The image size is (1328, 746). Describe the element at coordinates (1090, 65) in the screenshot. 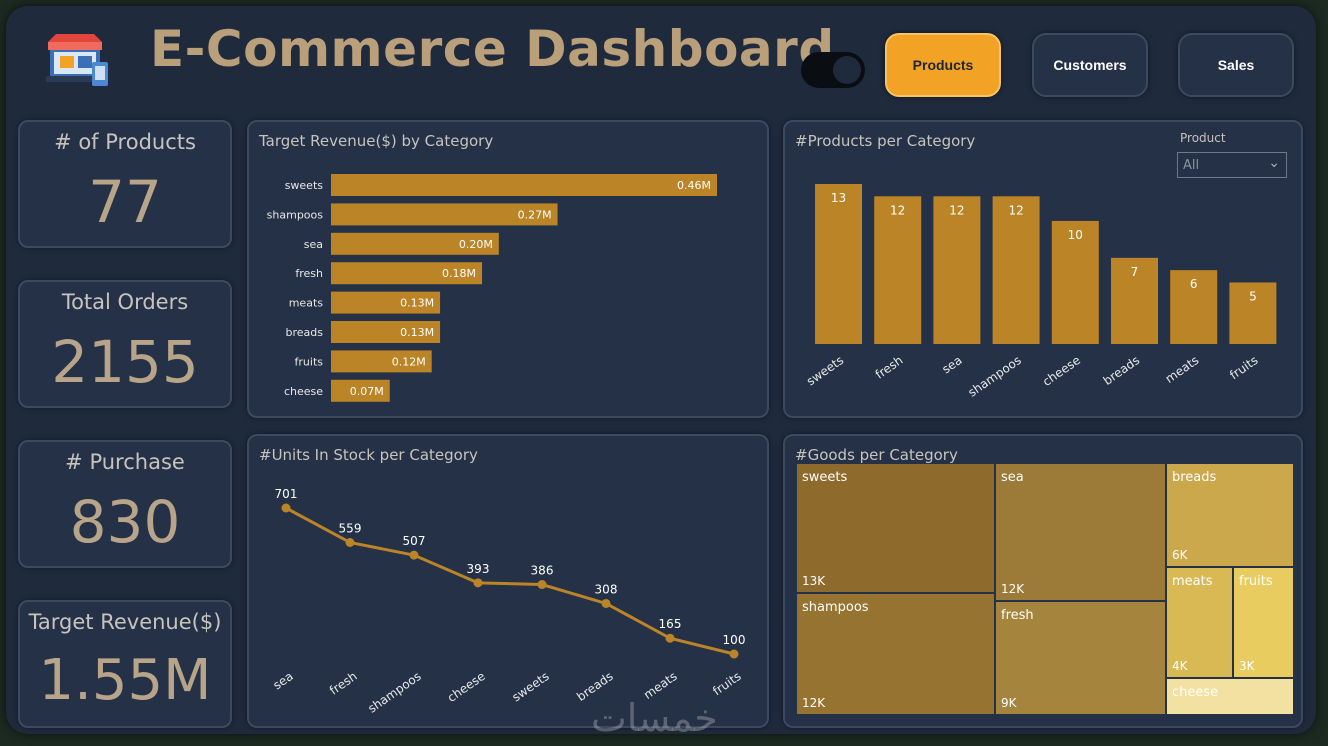

I see `nav-customers-button: Customers` at that location.